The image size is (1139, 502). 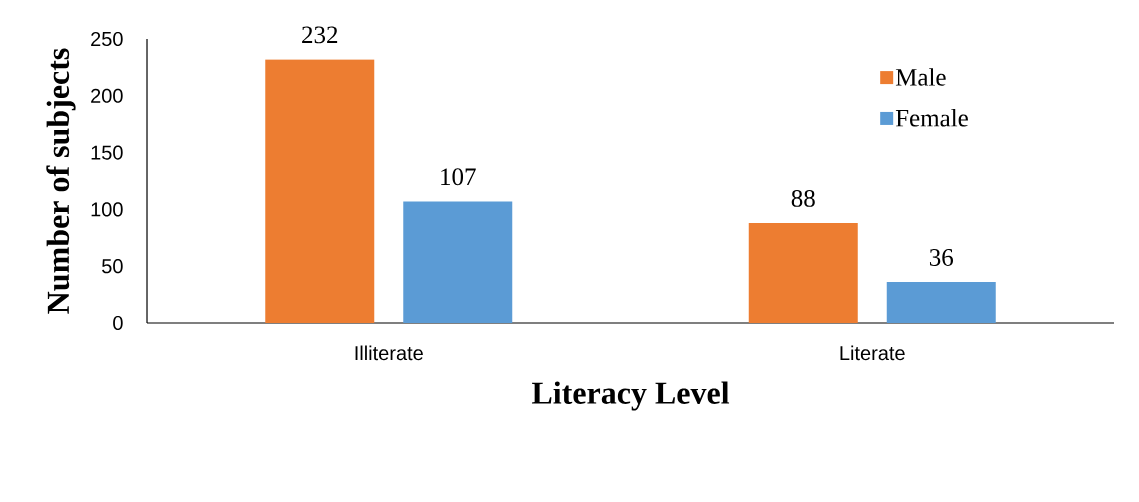 What do you see at coordinates (107, 95) in the screenshot?
I see `y-tick-label: 200` at bounding box center [107, 95].